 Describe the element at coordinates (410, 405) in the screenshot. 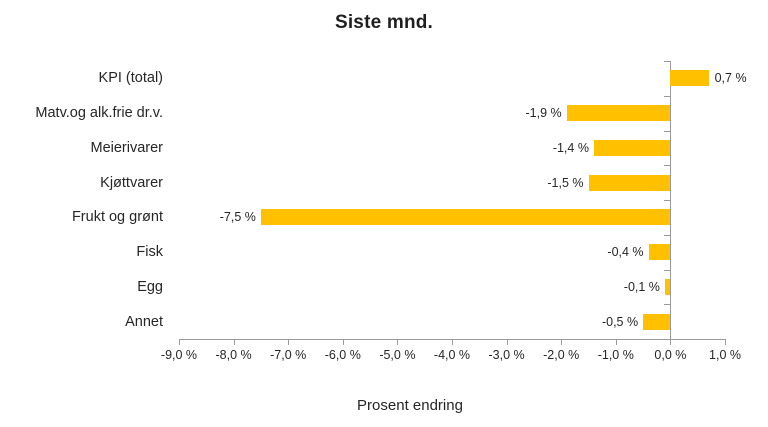

I see `x-axis-title: Prosent endring` at that location.